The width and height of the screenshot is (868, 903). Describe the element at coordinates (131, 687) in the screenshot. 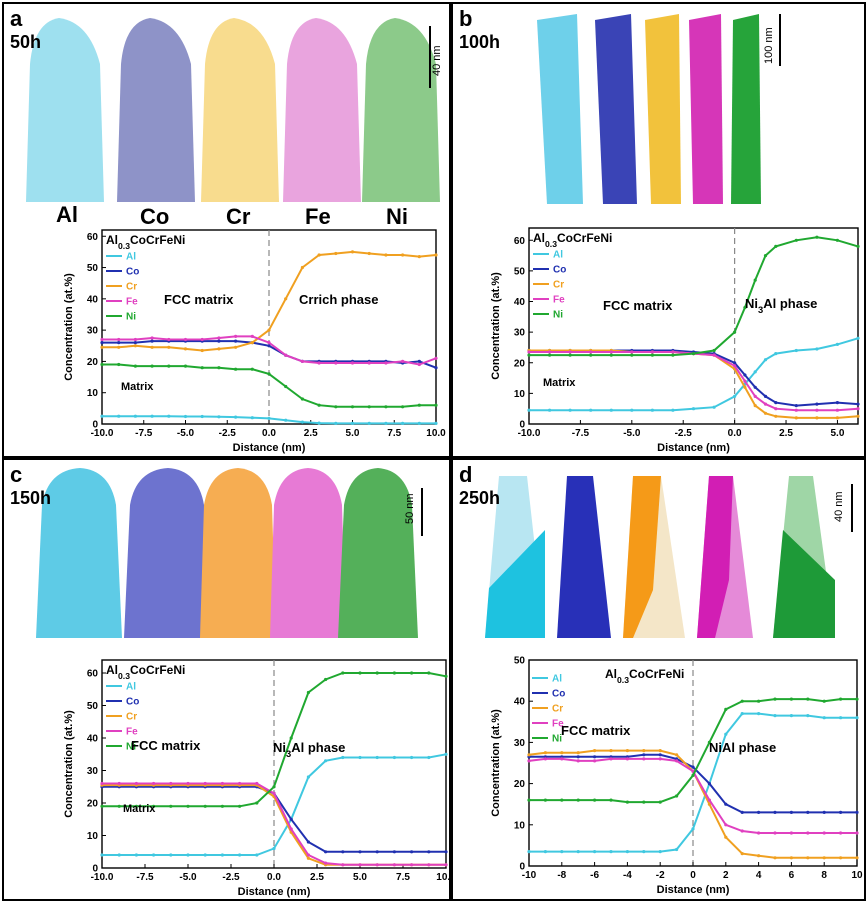

I see `legend-label-al: Al` at that location.